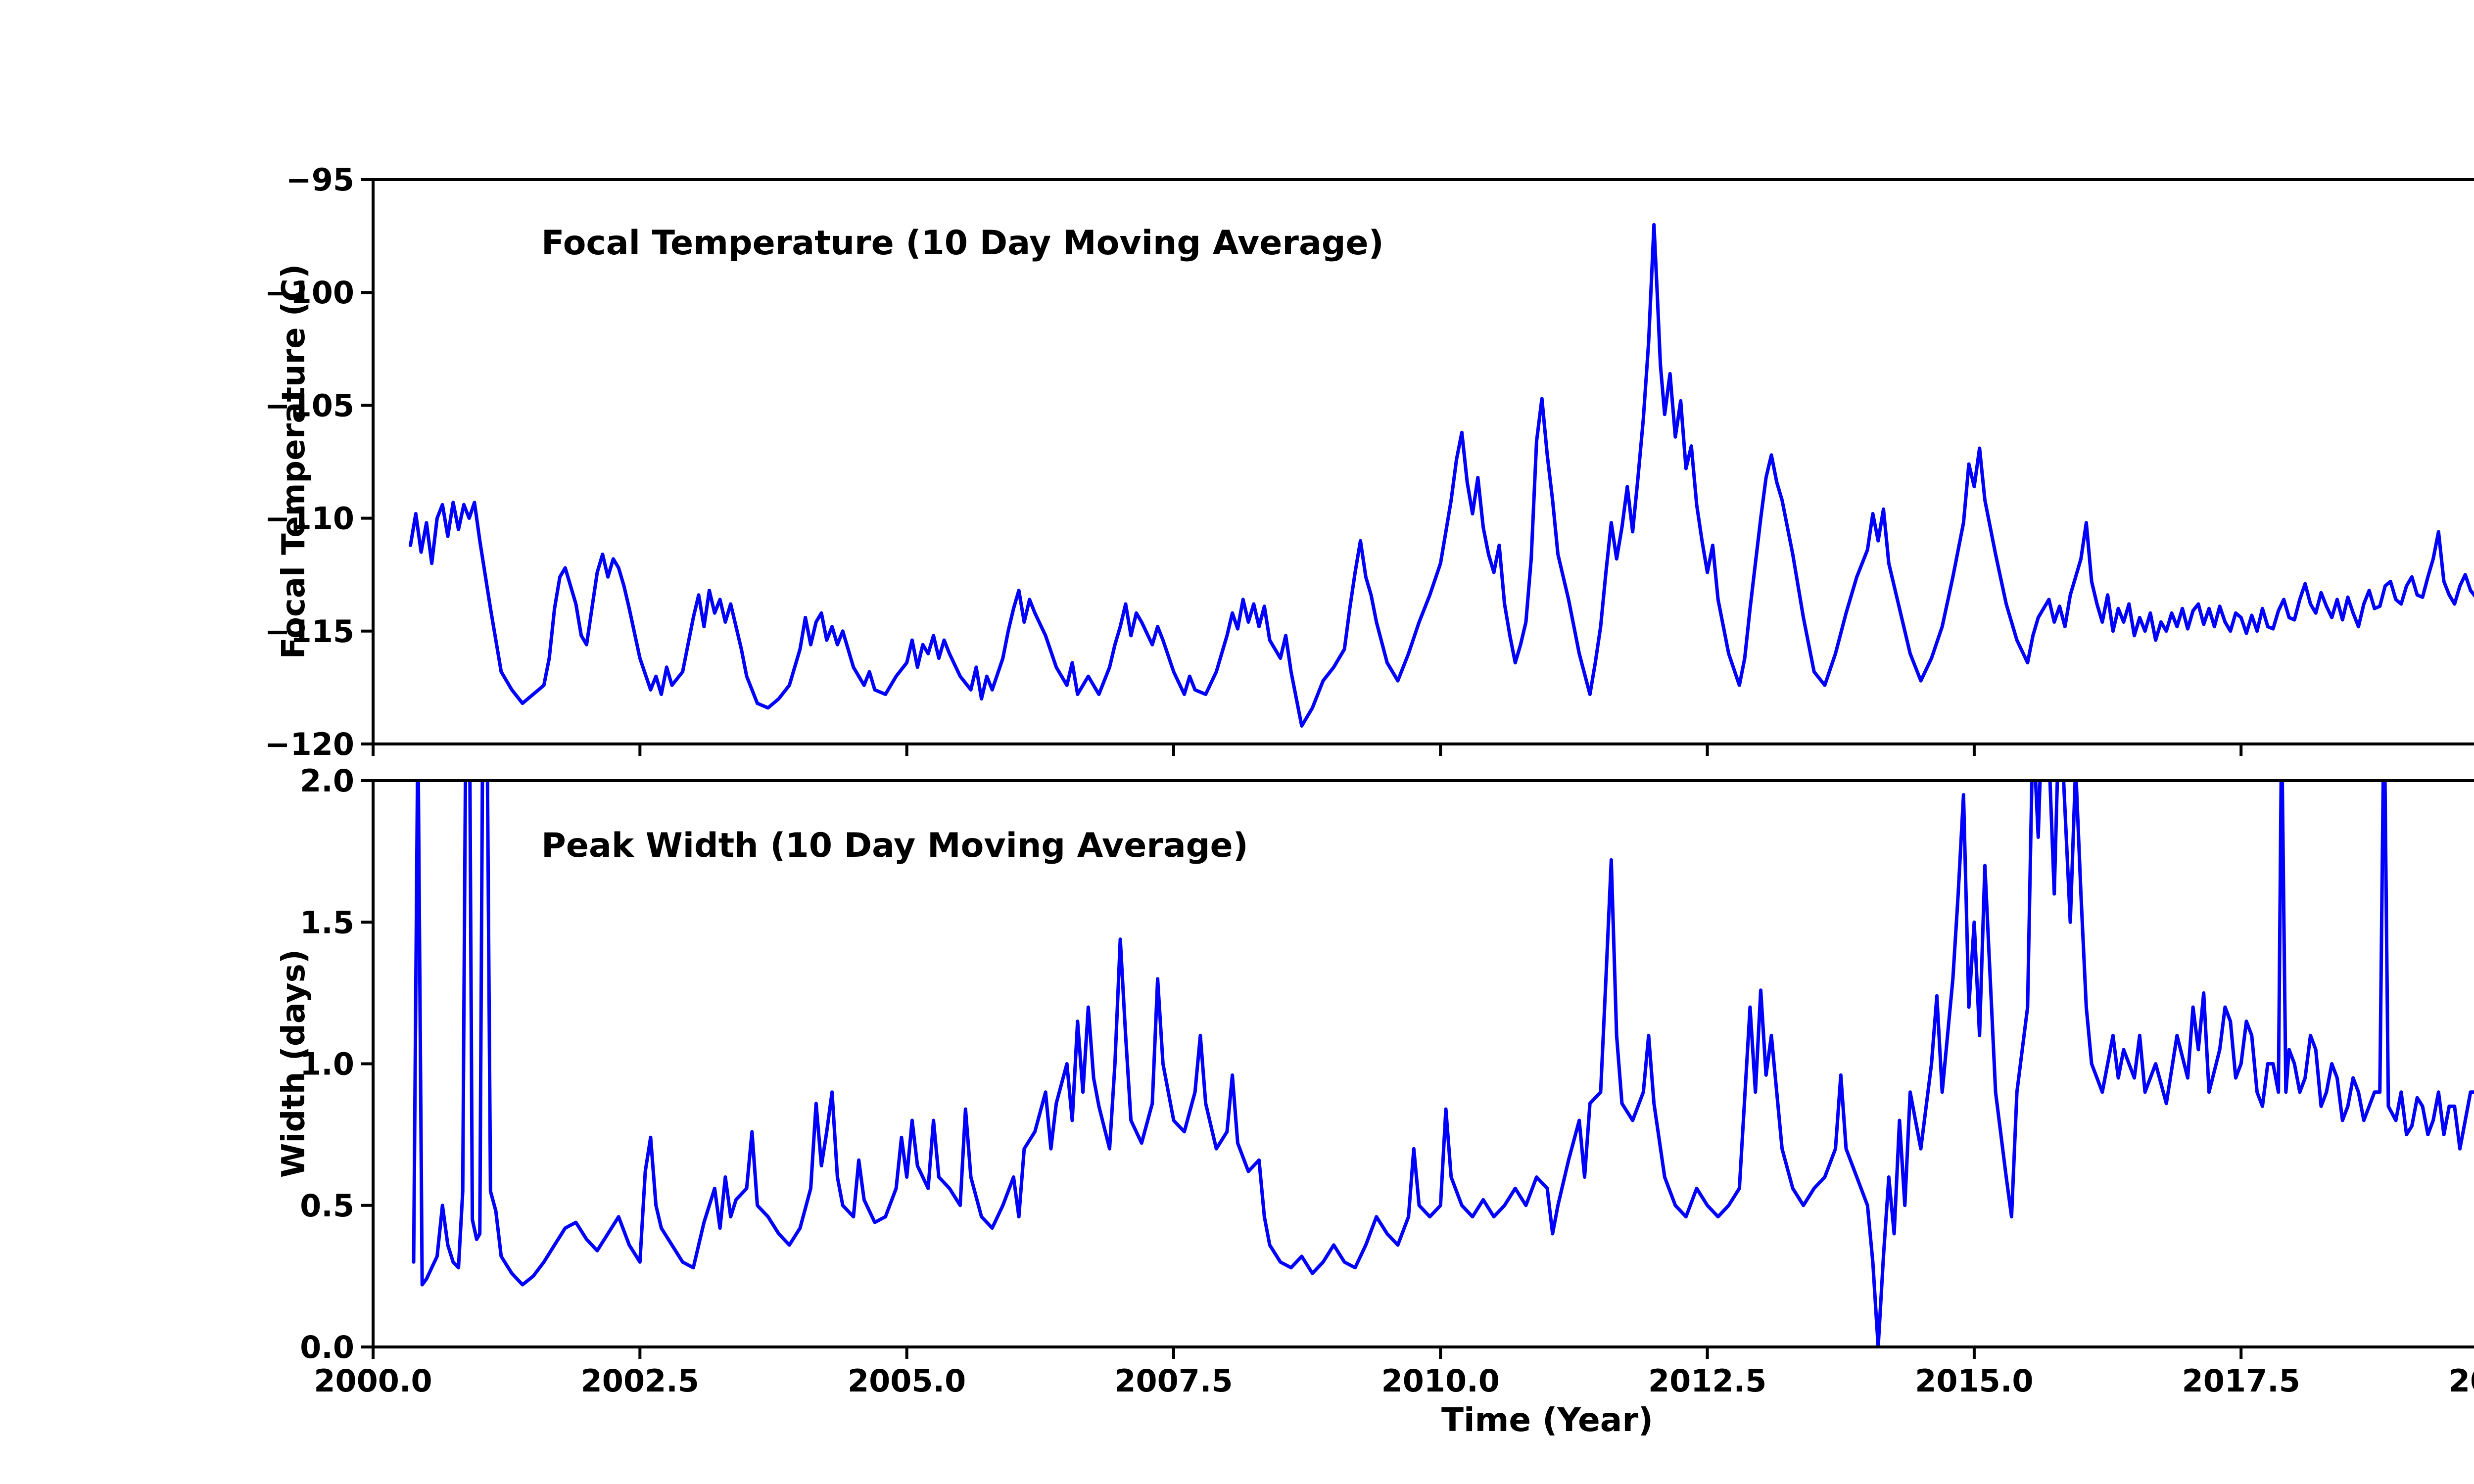 Image resolution: width=2474 pixels, height=1484 pixels. What do you see at coordinates (294, 1063) in the screenshot?
I see `y-axis-label-width-days: Width (days)` at bounding box center [294, 1063].